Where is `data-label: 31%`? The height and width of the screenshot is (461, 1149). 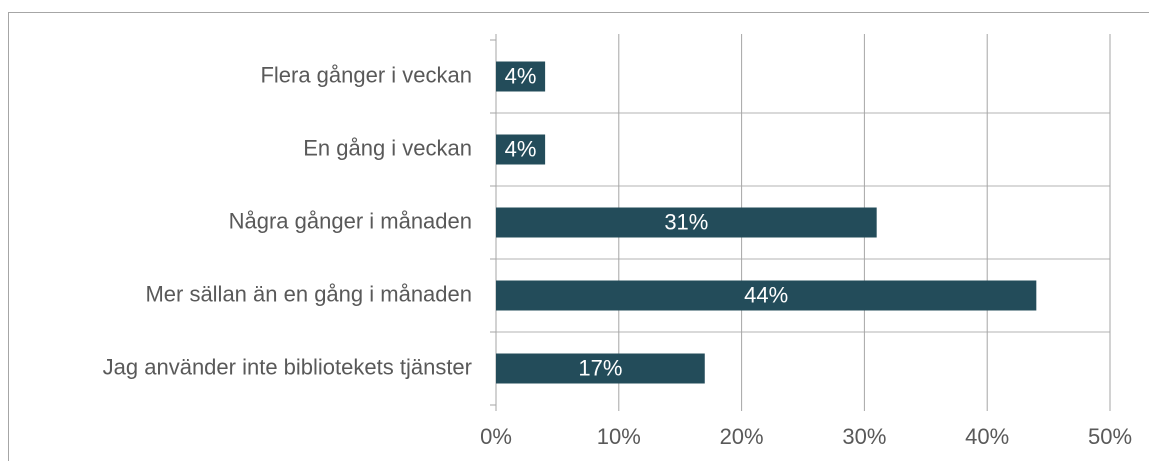
data-label: 31% is located at coordinates (686, 221).